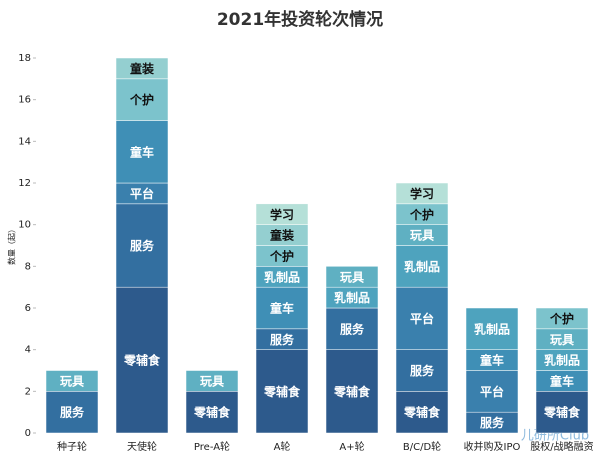  I want to click on y-tick-label: 10, so click(24, 225).